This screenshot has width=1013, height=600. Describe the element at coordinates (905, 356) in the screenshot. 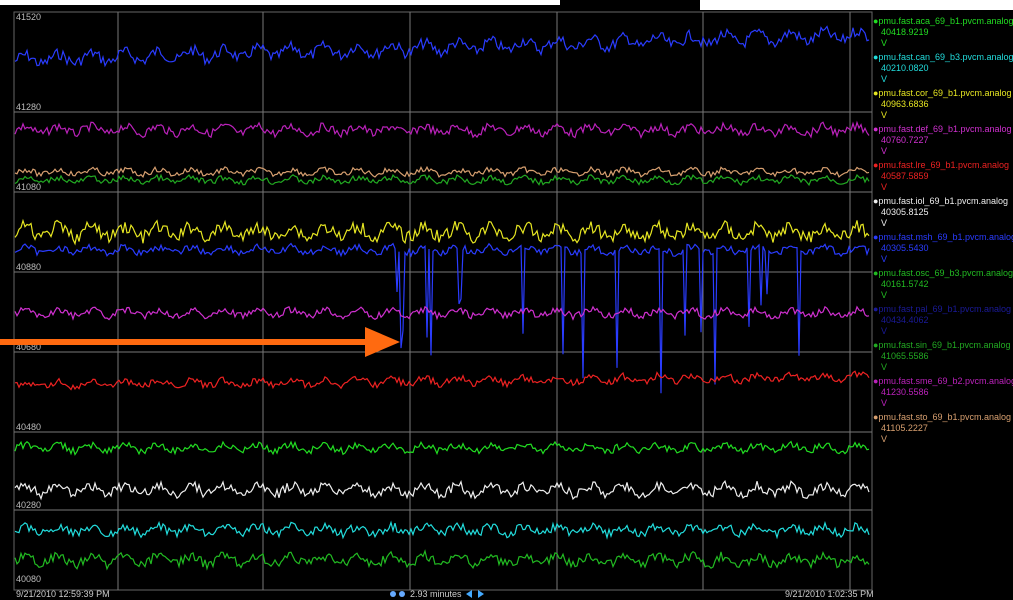

I see `legend-value: 41065.5586` at that location.